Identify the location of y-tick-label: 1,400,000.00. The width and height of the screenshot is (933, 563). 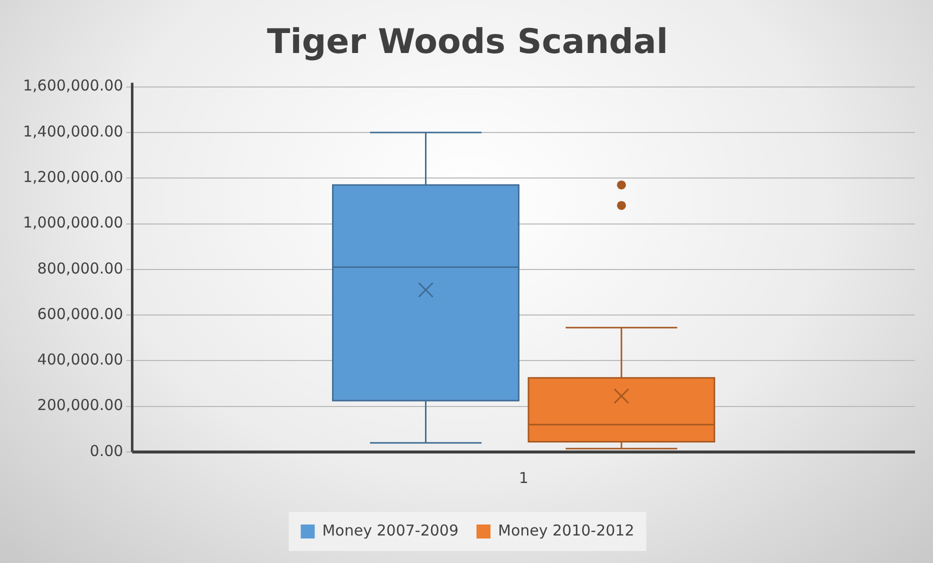
(73, 131).